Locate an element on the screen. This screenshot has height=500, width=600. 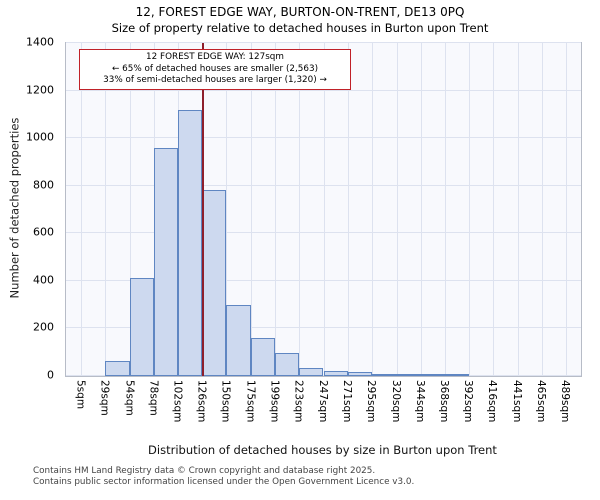
y-tick-label: 1000 is located at coordinates (40, 137).